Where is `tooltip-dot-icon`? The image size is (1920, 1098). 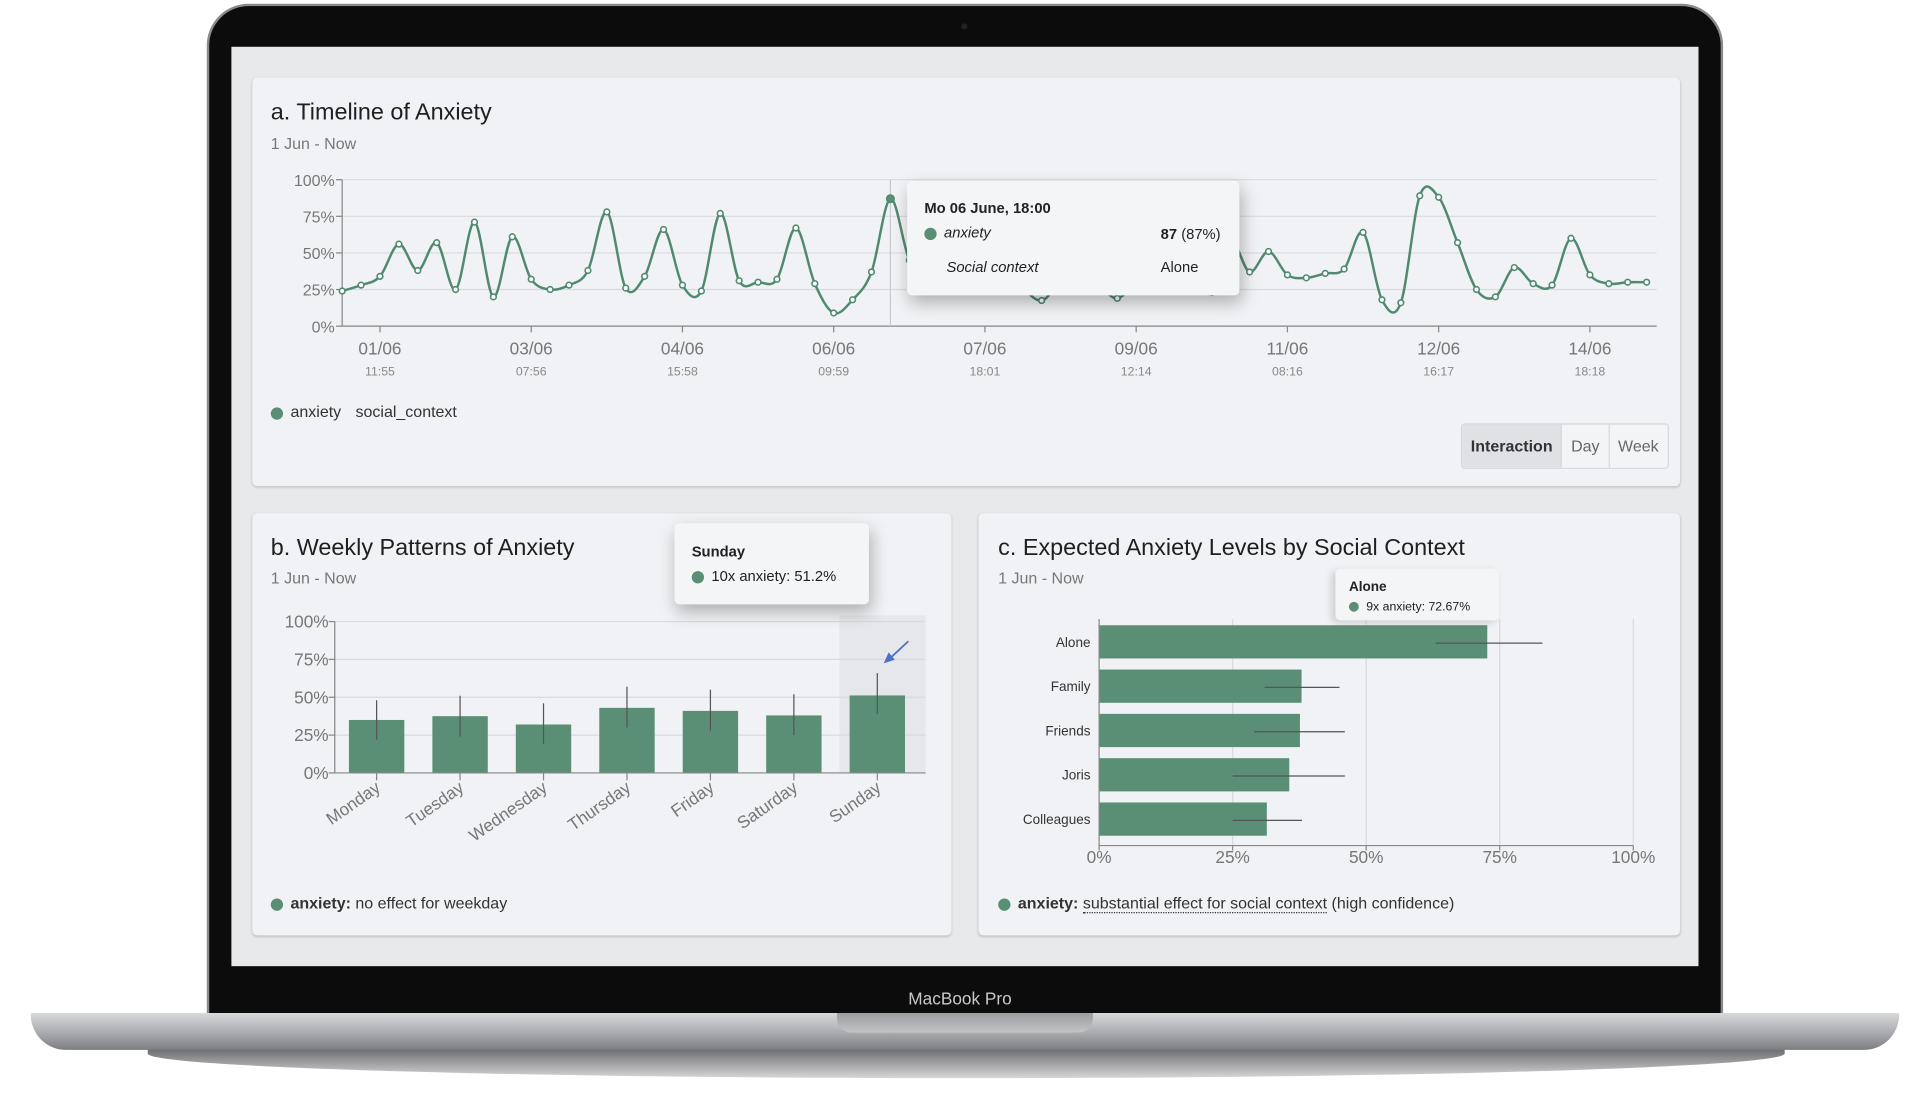
tooltip-dot-icon is located at coordinates (930, 233).